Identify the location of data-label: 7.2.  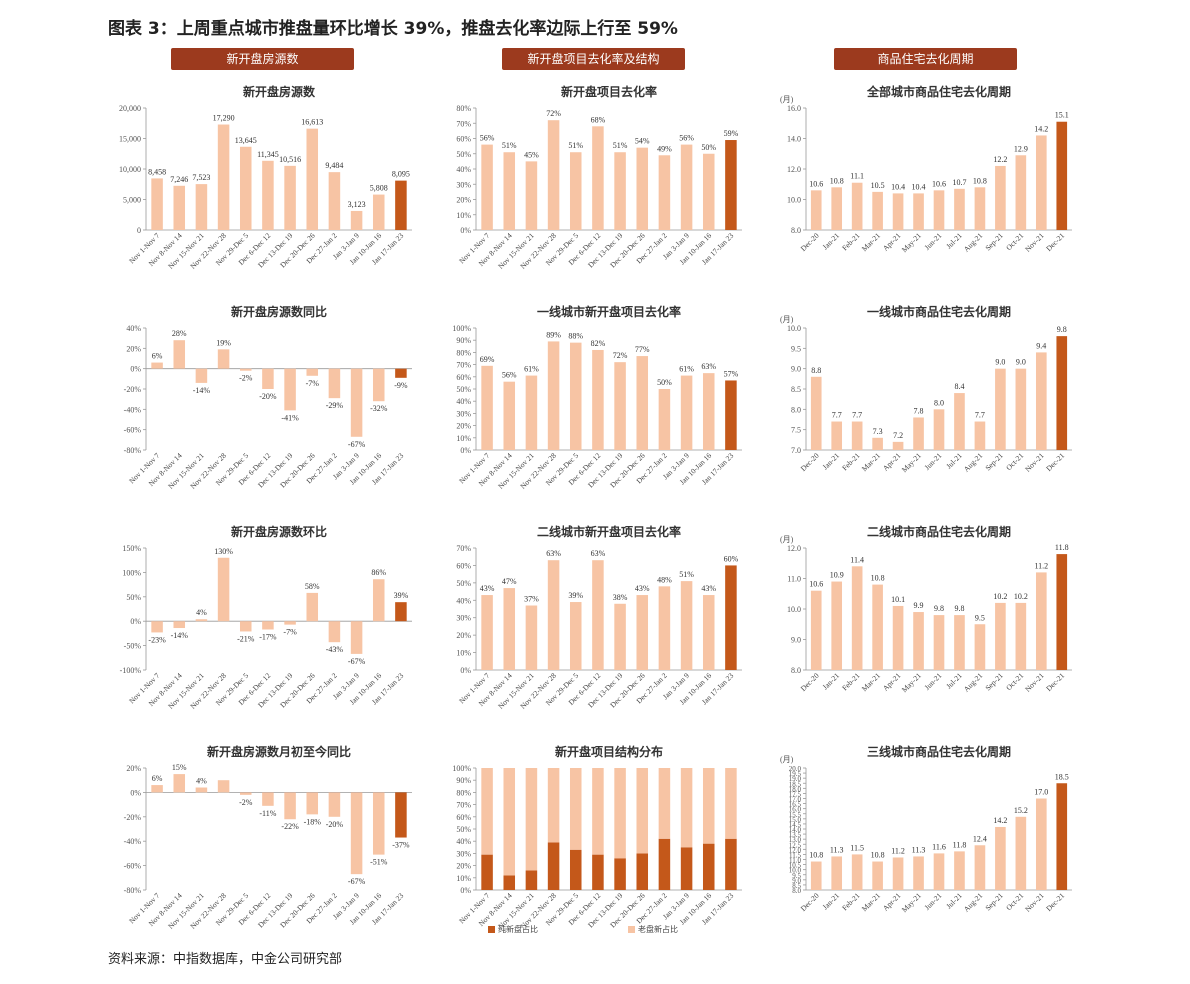
(898, 435).